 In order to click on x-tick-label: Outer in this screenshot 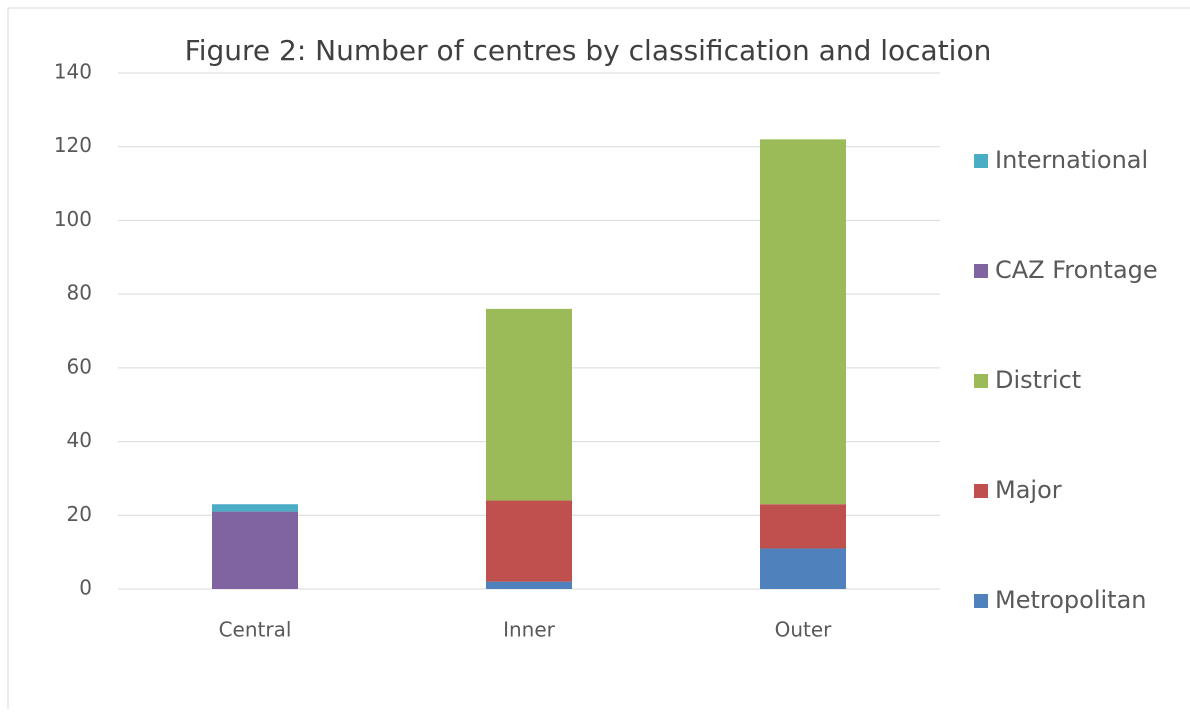, I will do `click(804, 630)`.